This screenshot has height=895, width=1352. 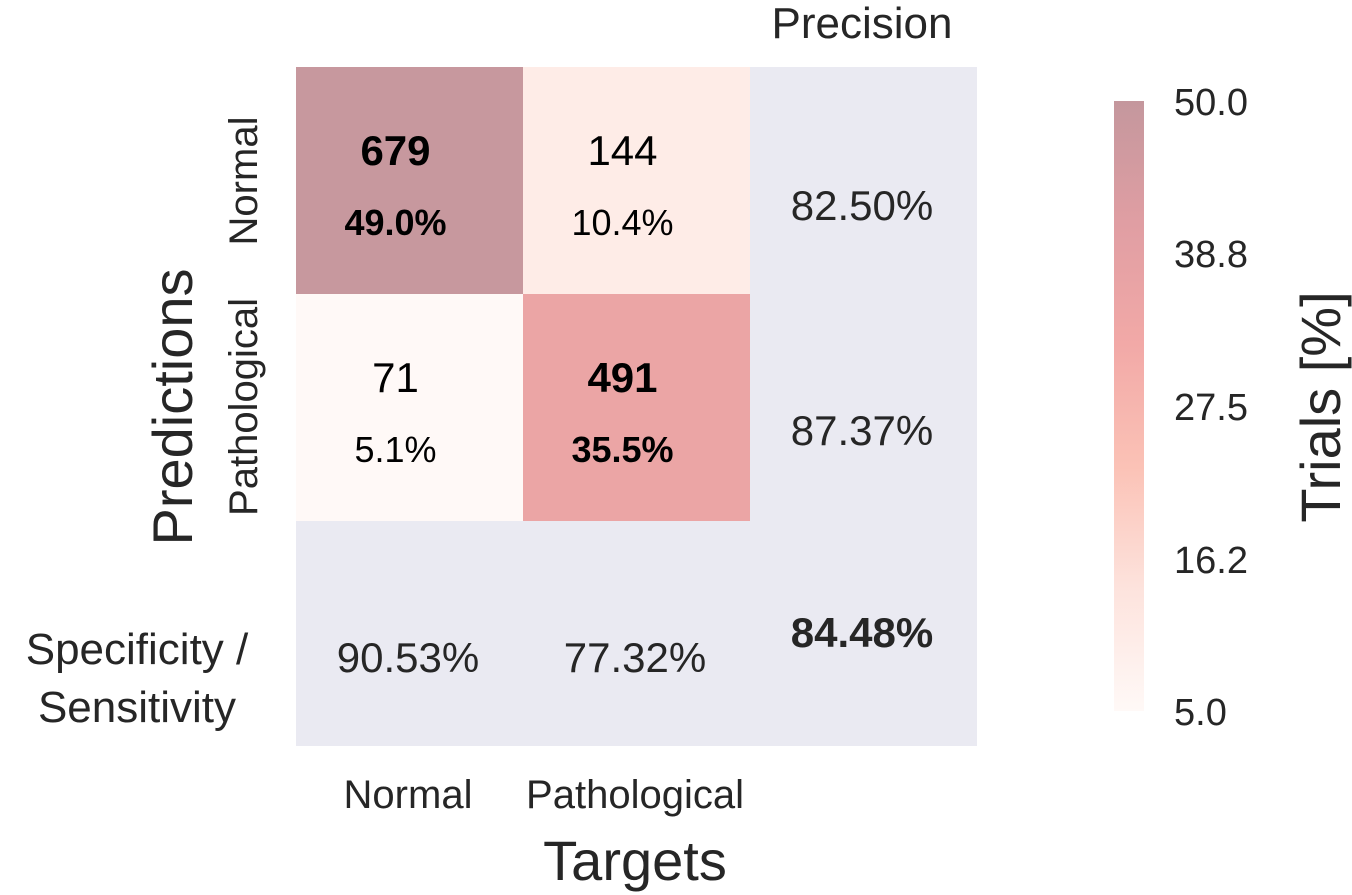 I want to click on heatmap-cell-pathological-normal, so click(x=409, y=407).